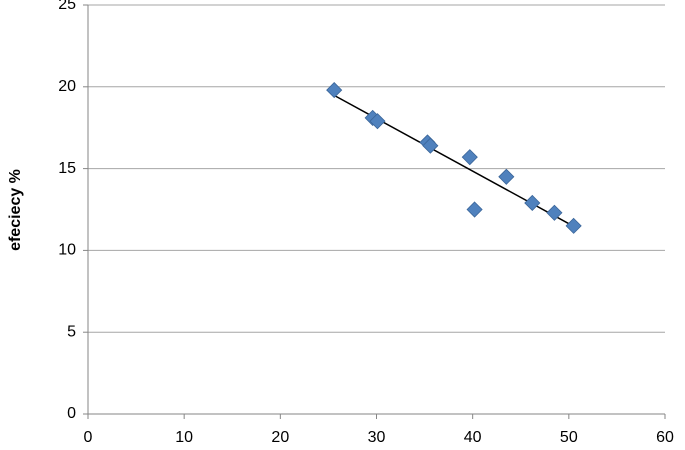 This screenshot has height=450, width=685. I want to click on x-tick-label: 0, so click(88, 437).